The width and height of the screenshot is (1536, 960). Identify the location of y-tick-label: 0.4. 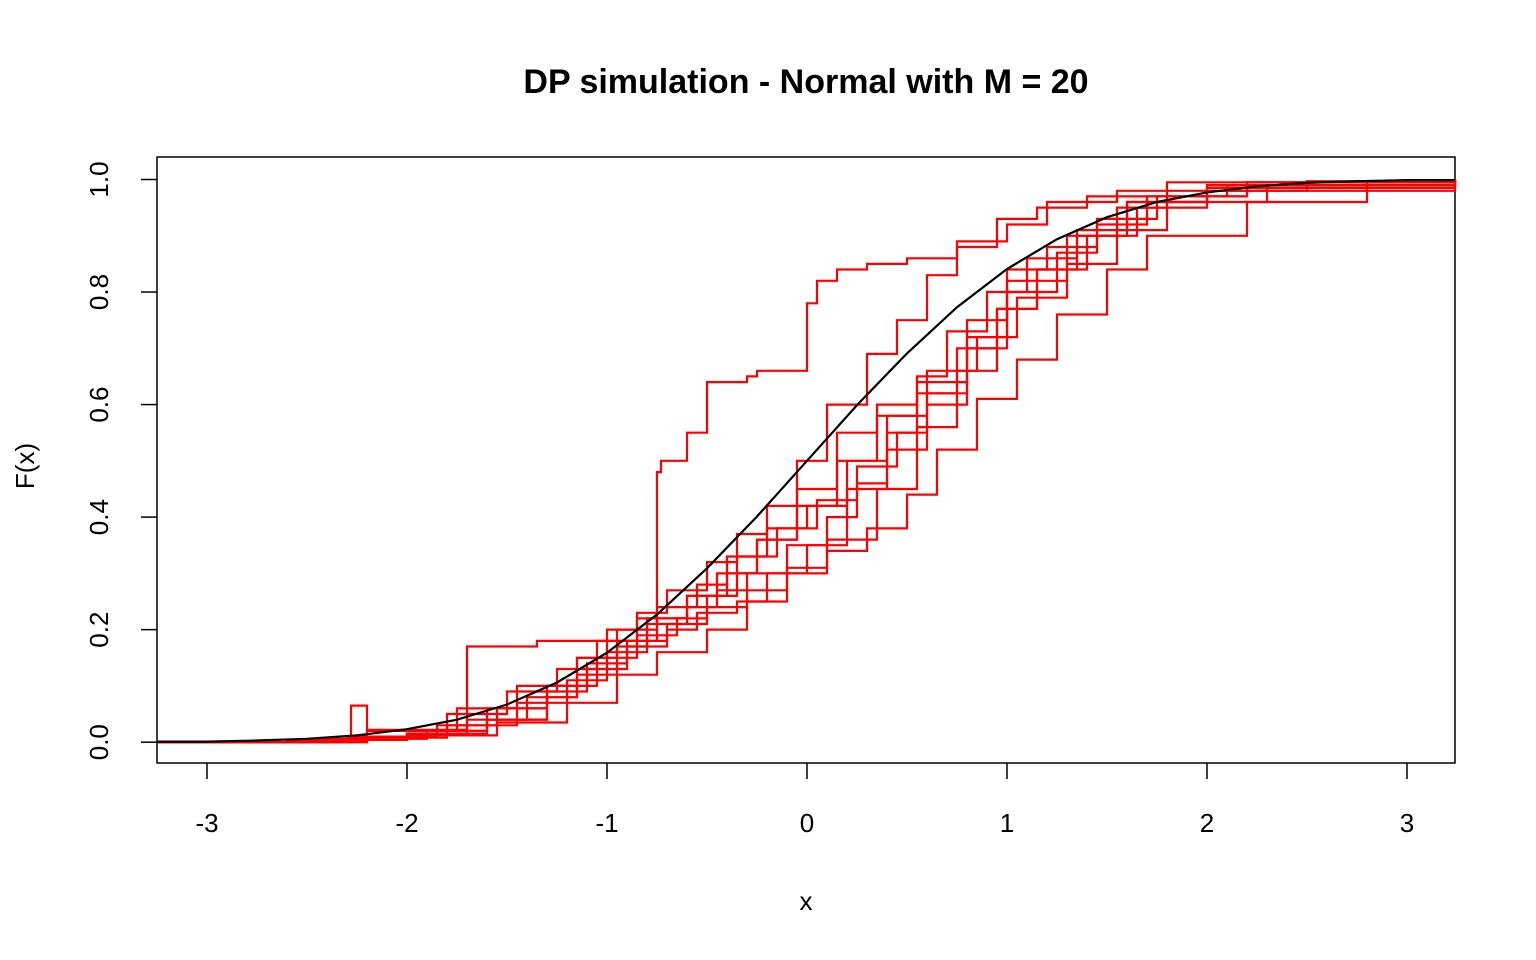
(99, 517).